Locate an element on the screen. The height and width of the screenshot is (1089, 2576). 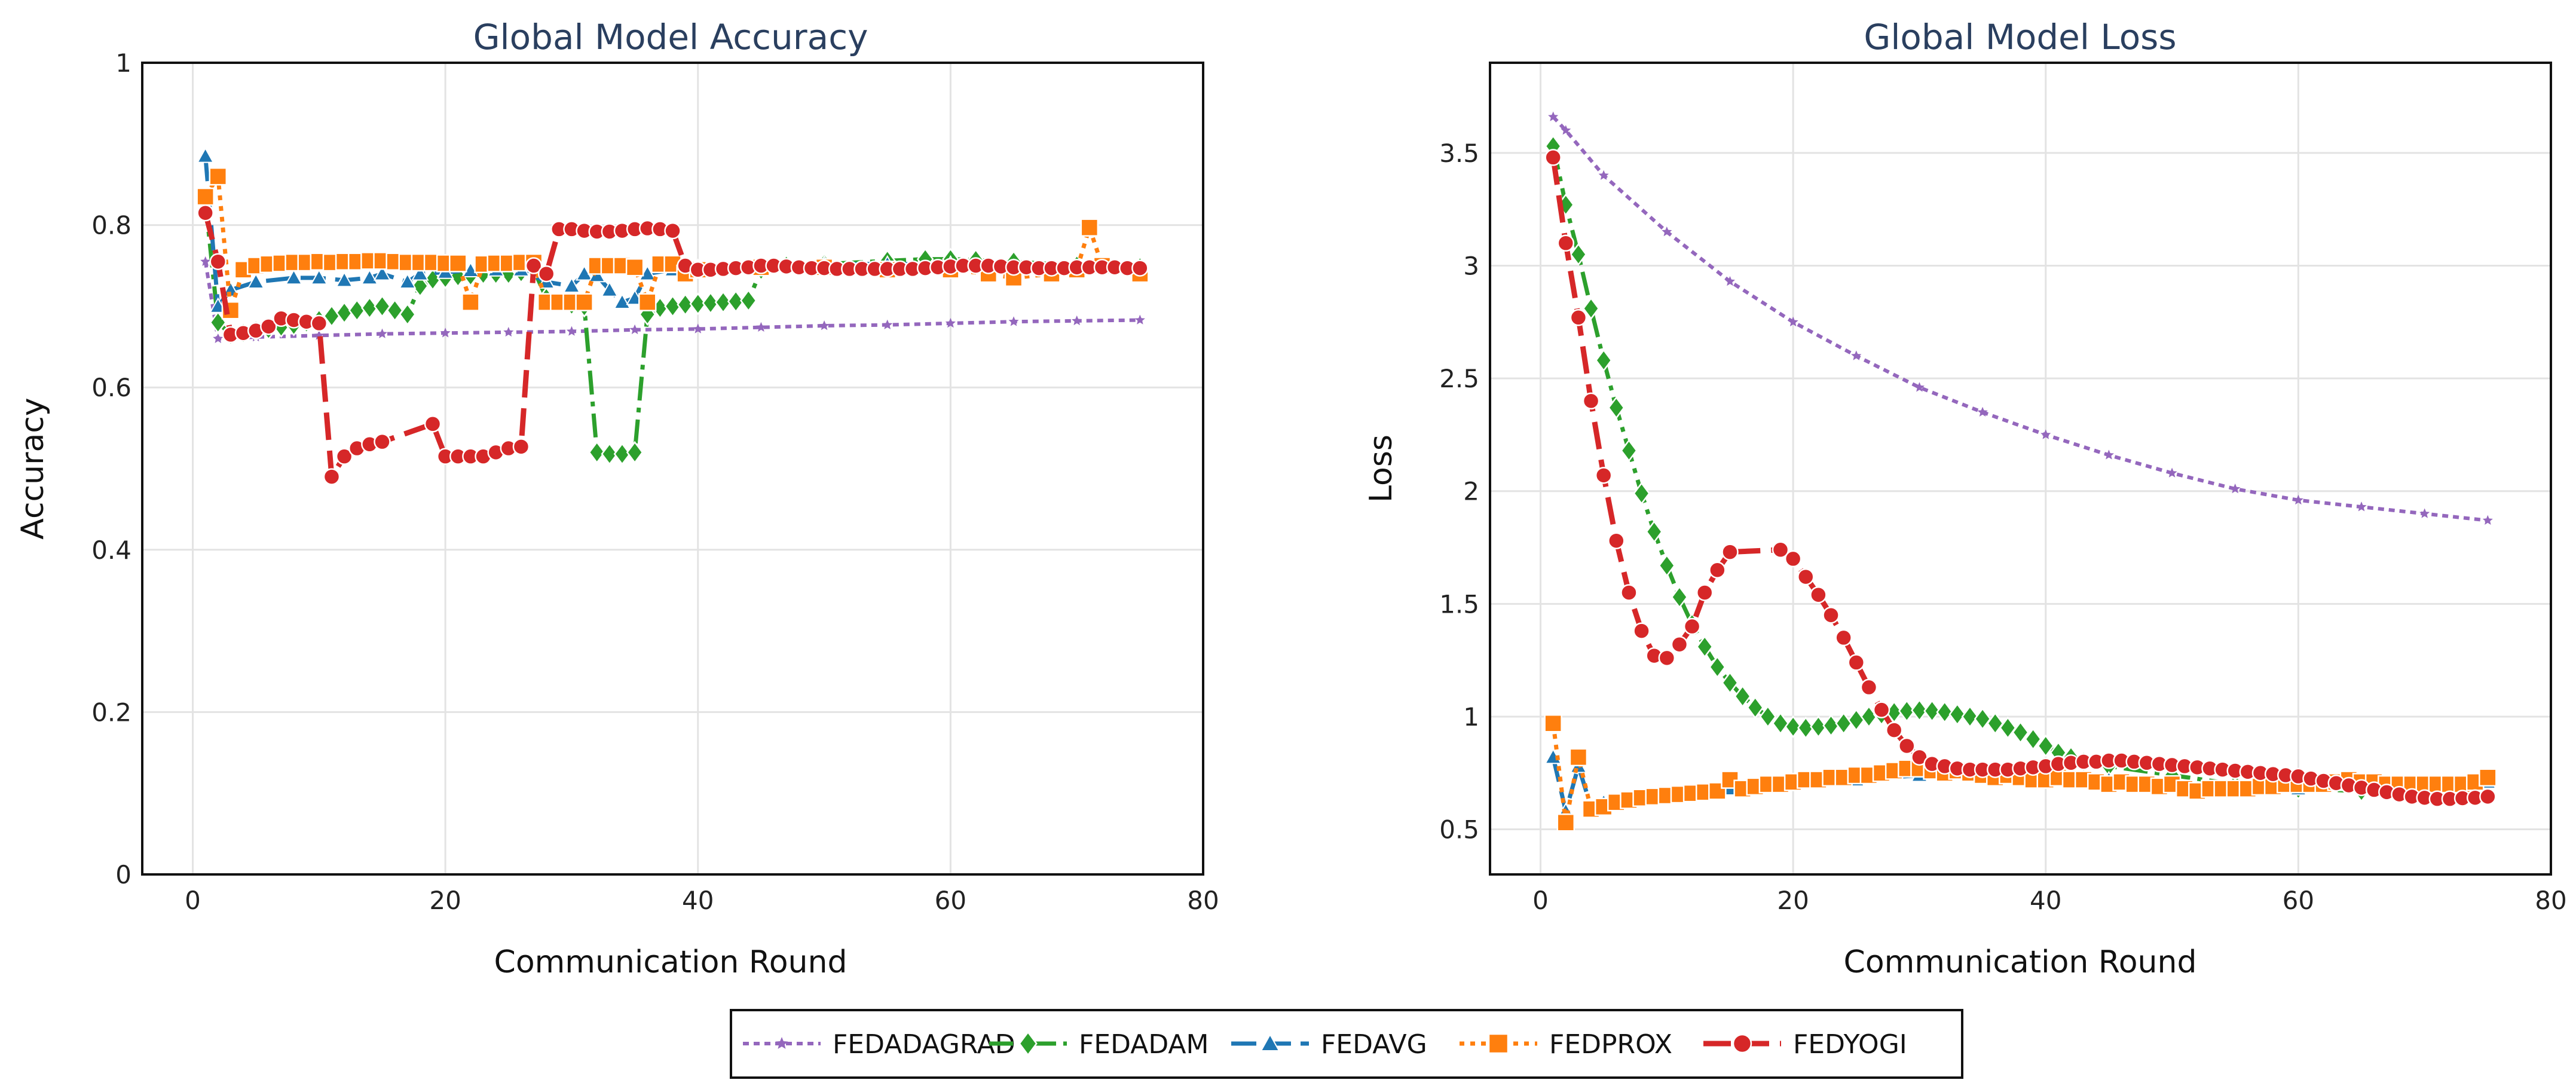
acc-x-tick-label: 80 is located at coordinates (1203, 900).